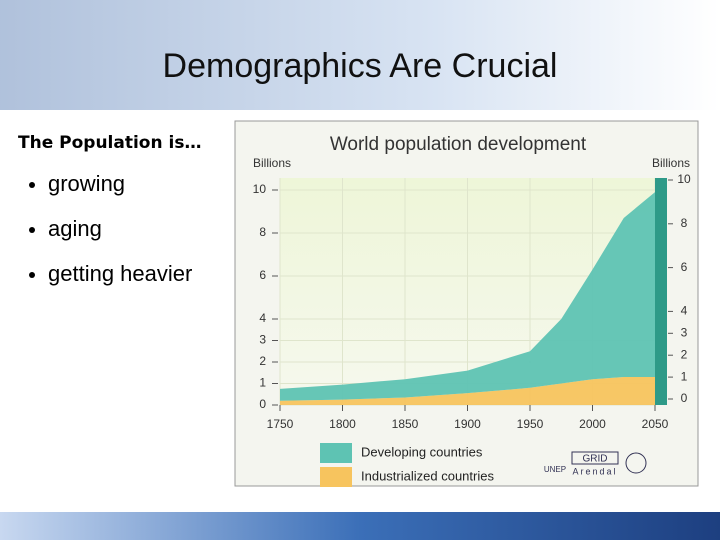 This screenshot has height=540, width=720. What do you see at coordinates (458, 144) in the screenshot?
I see `chart-title: World population development` at bounding box center [458, 144].